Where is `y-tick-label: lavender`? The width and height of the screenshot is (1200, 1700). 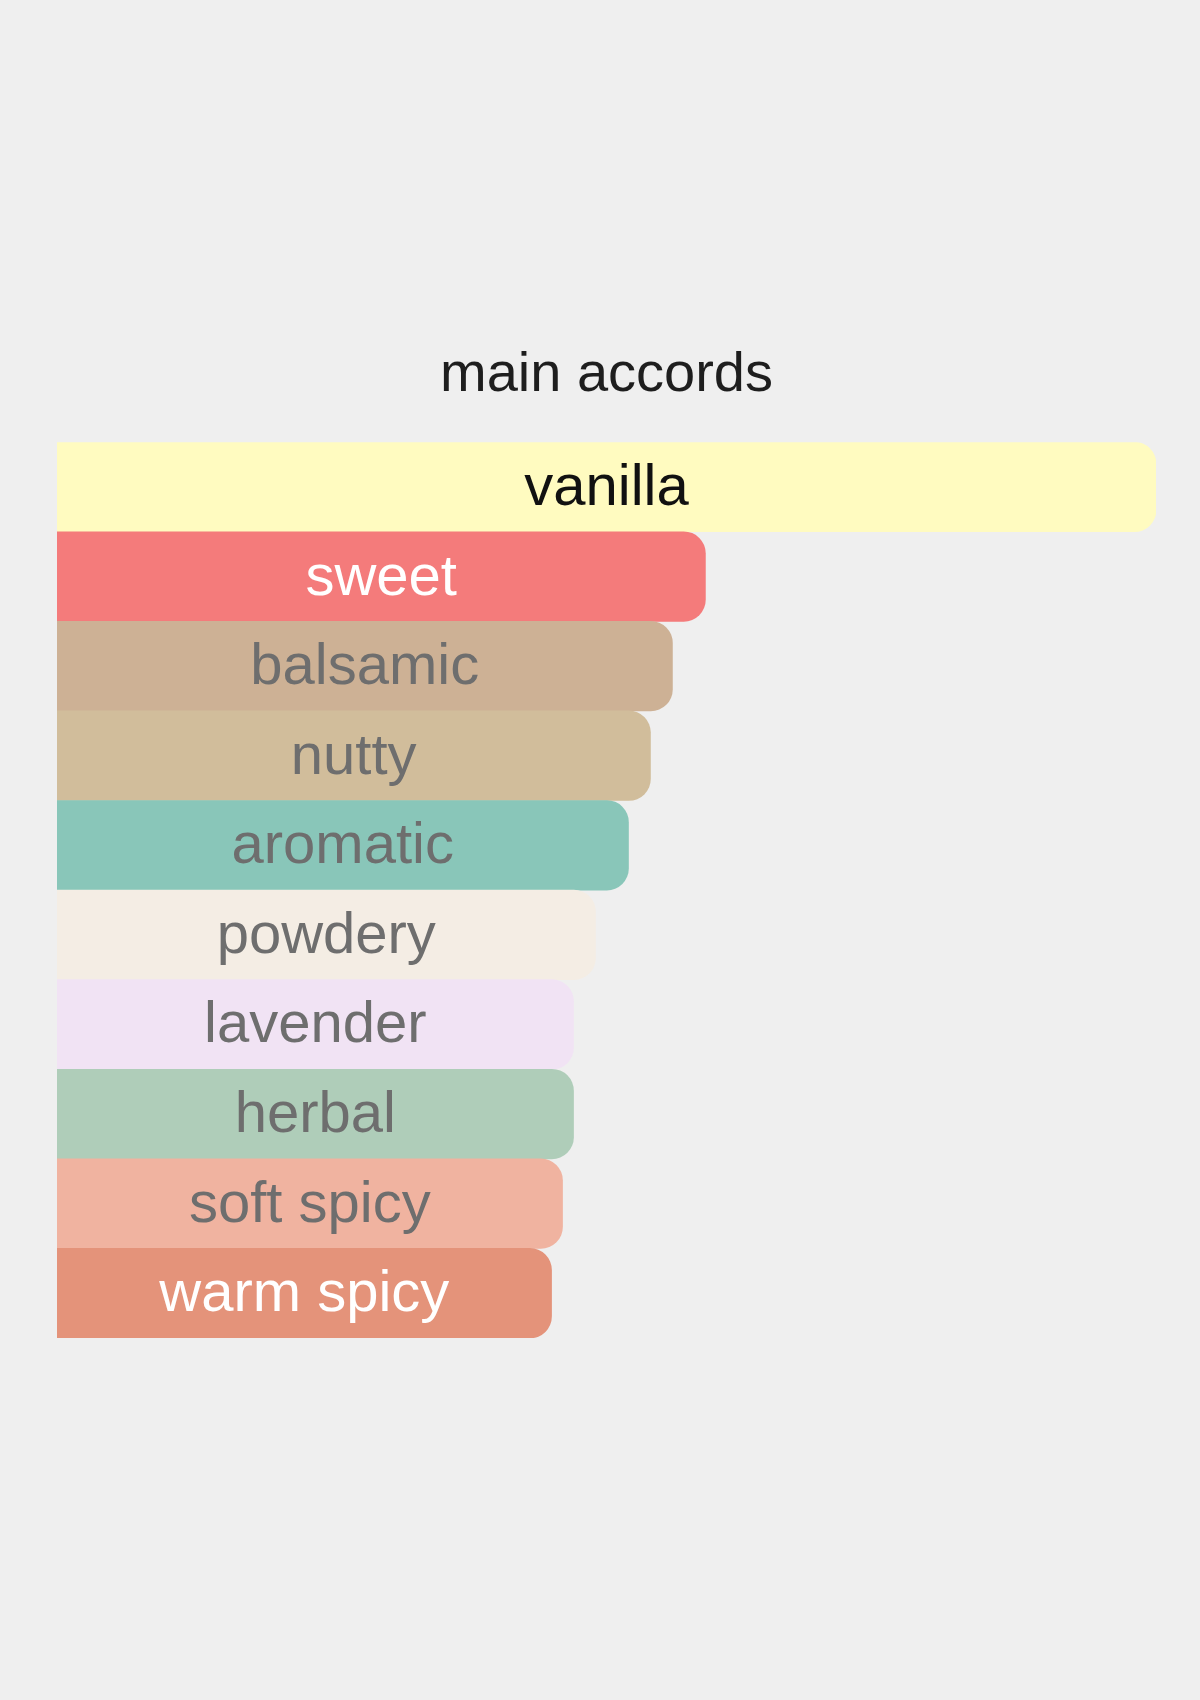
y-tick-label: lavender is located at coordinates (315, 1022).